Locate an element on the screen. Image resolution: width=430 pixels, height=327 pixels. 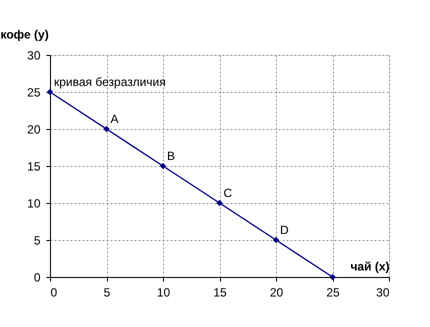
x-tick-label: 30 is located at coordinates (383, 293).